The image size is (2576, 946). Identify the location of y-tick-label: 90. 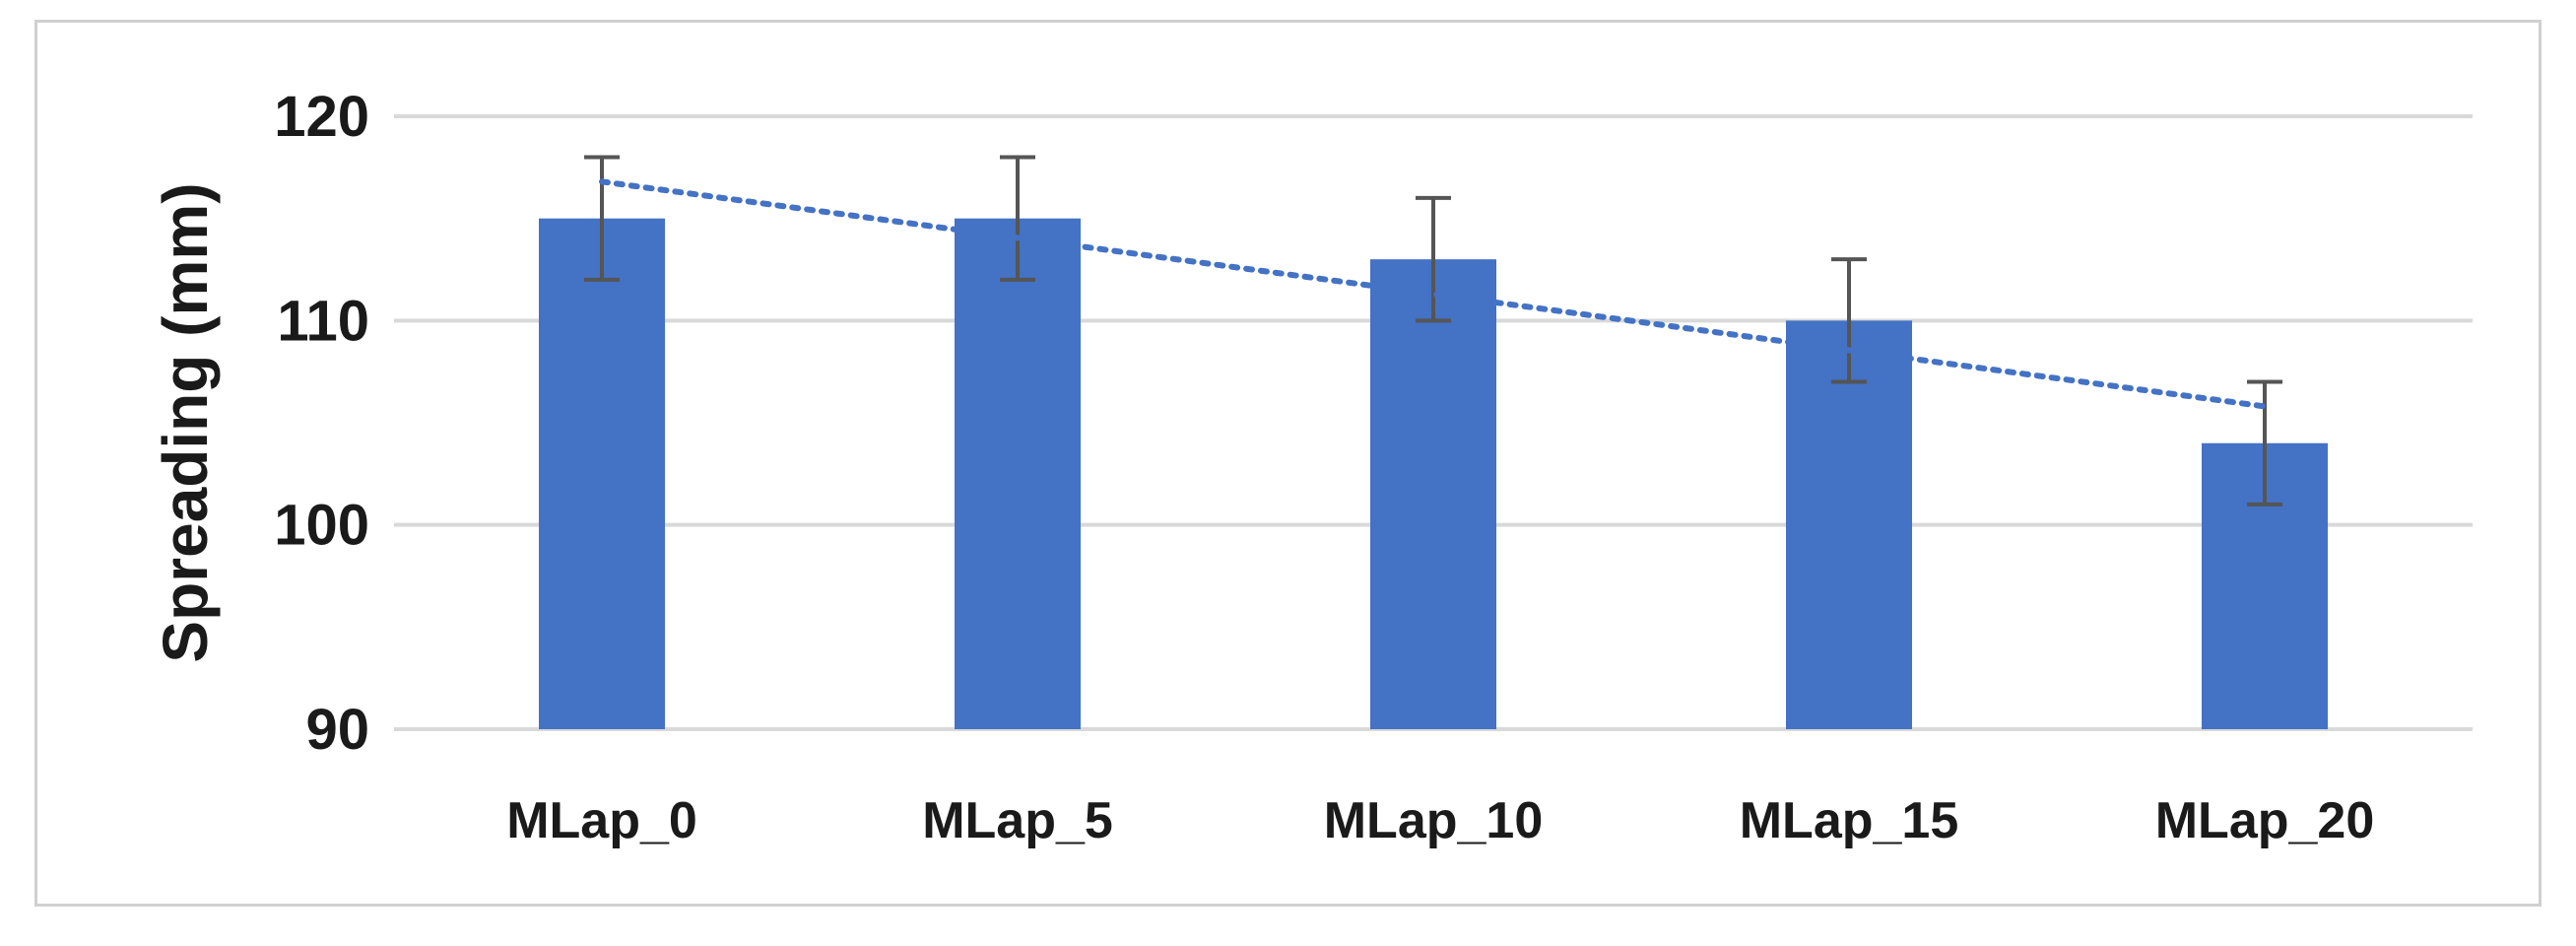
(337, 730).